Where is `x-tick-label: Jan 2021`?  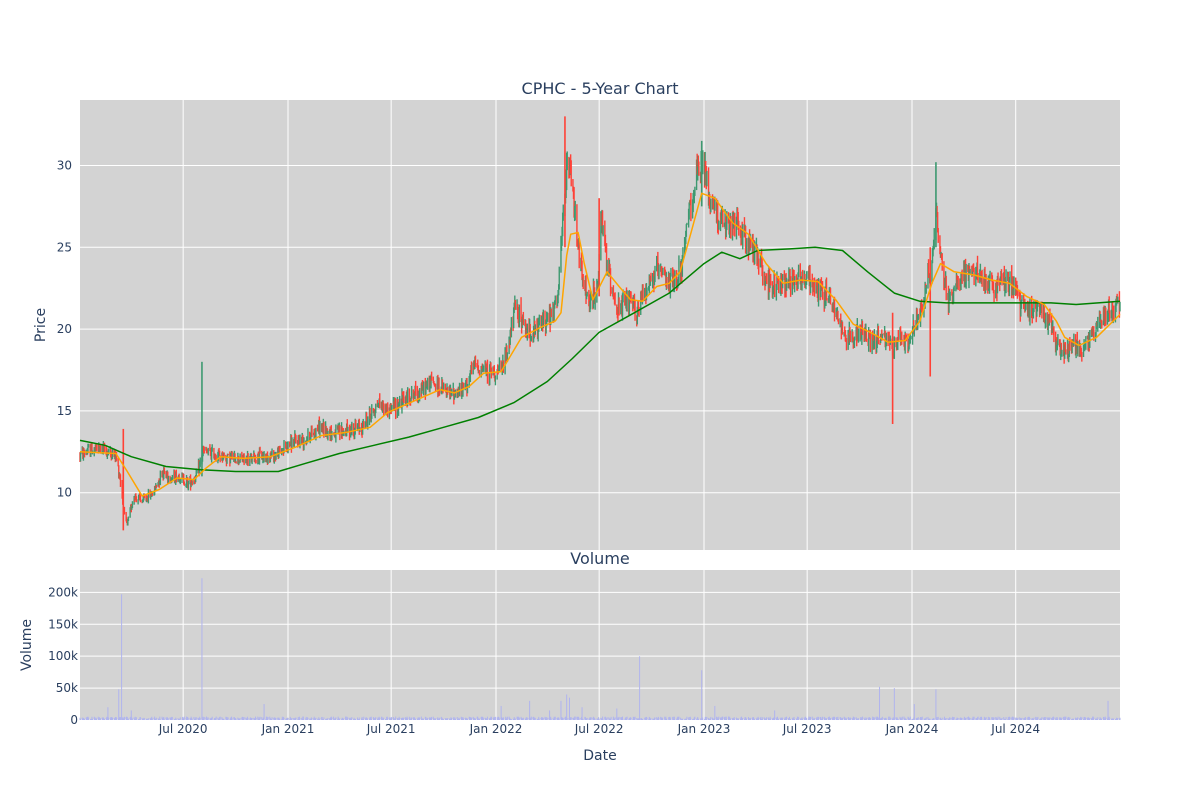
x-tick-label: Jan 2021 is located at coordinates (288, 729).